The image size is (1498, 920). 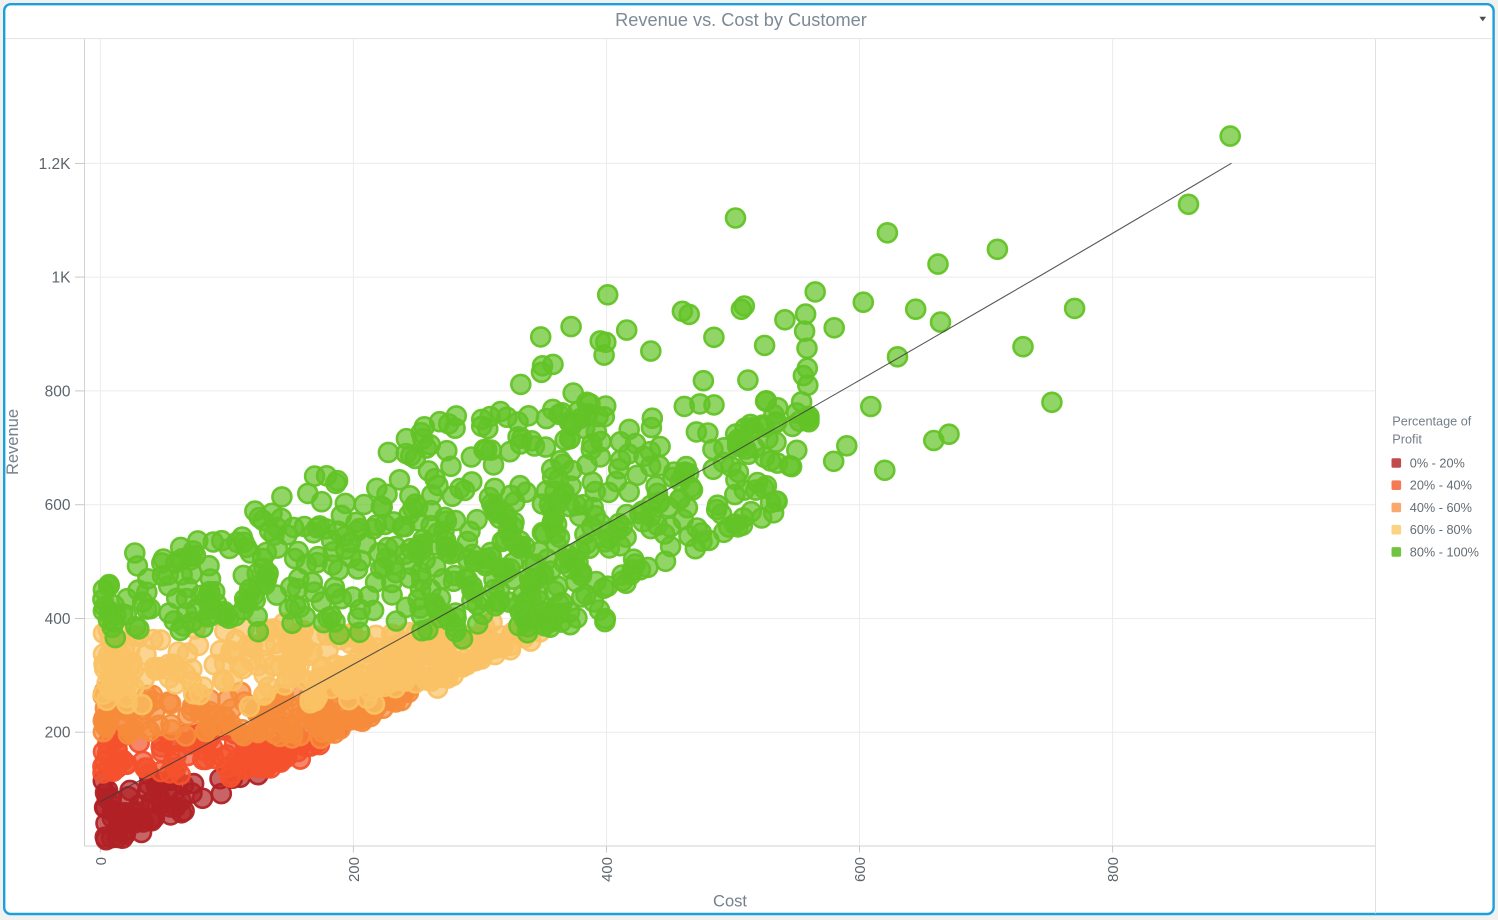 What do you see at coordinates (1407, 440) in the screenshot?
I see `svg-text: Profit` at bounding box center [1407, 440].